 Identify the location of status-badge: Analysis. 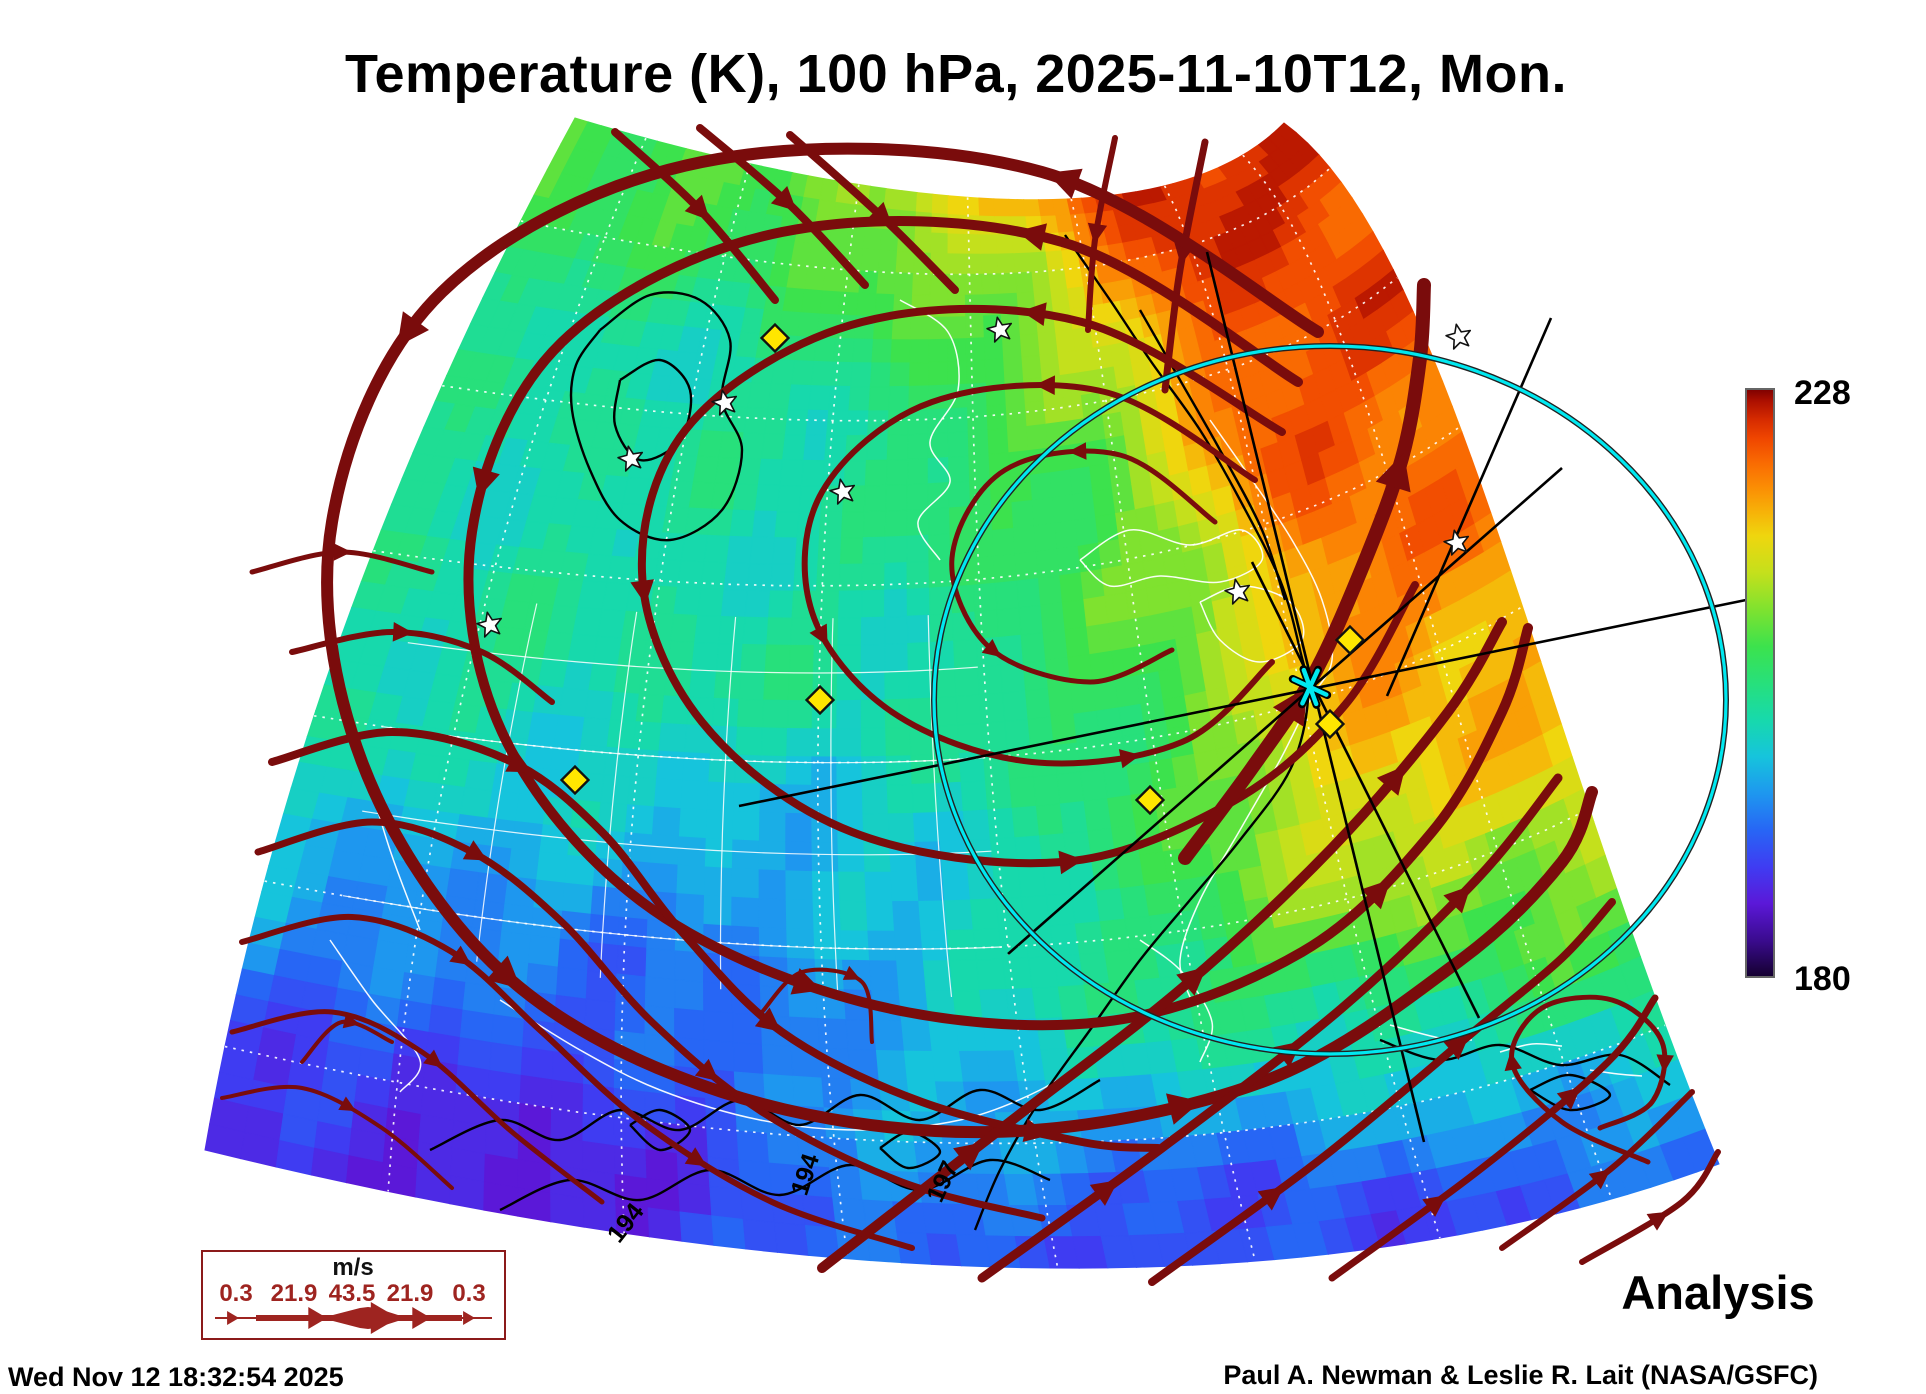
(1717, 1292).